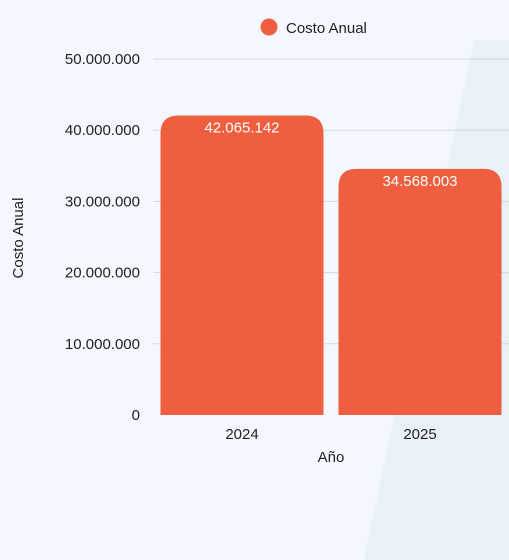 The image size is (509, 560). What do you see at coordinates (241, 434) in the screenshot?
I see `x-tick-label: 2024` at bounding box center [241, 434].